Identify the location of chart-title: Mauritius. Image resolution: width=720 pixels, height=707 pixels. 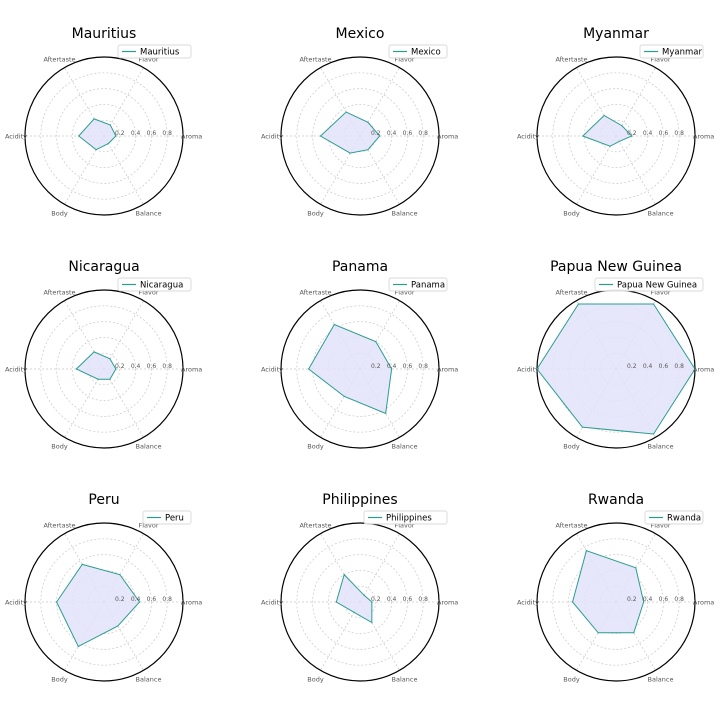
(104, 34).